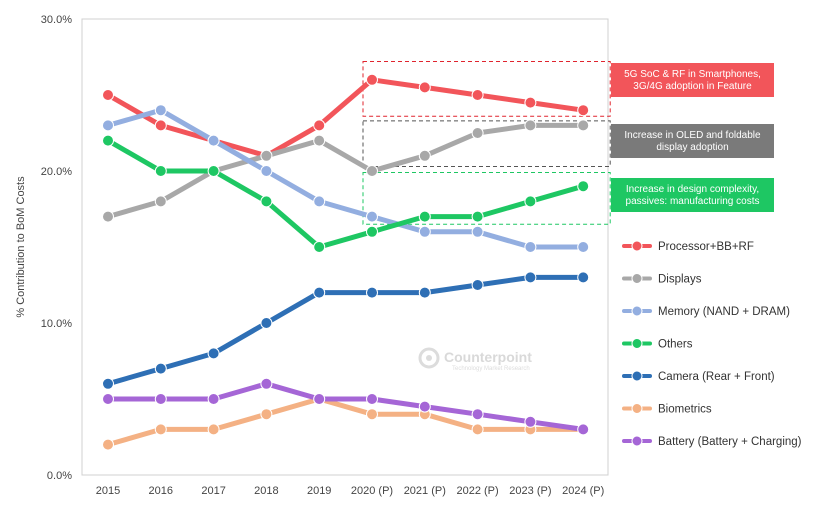 This screenshot has height=505, width=821. What do you see at coordinates (477, 491) in the screenshot?
I see `x-tick-label: 2022 (P)` at bounding box center [477, 491].